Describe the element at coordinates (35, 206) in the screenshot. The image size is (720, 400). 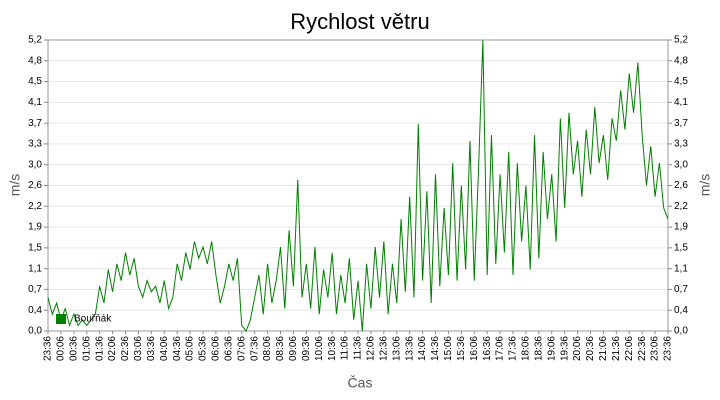
I see `y-tick-label: 2,2` at that location.